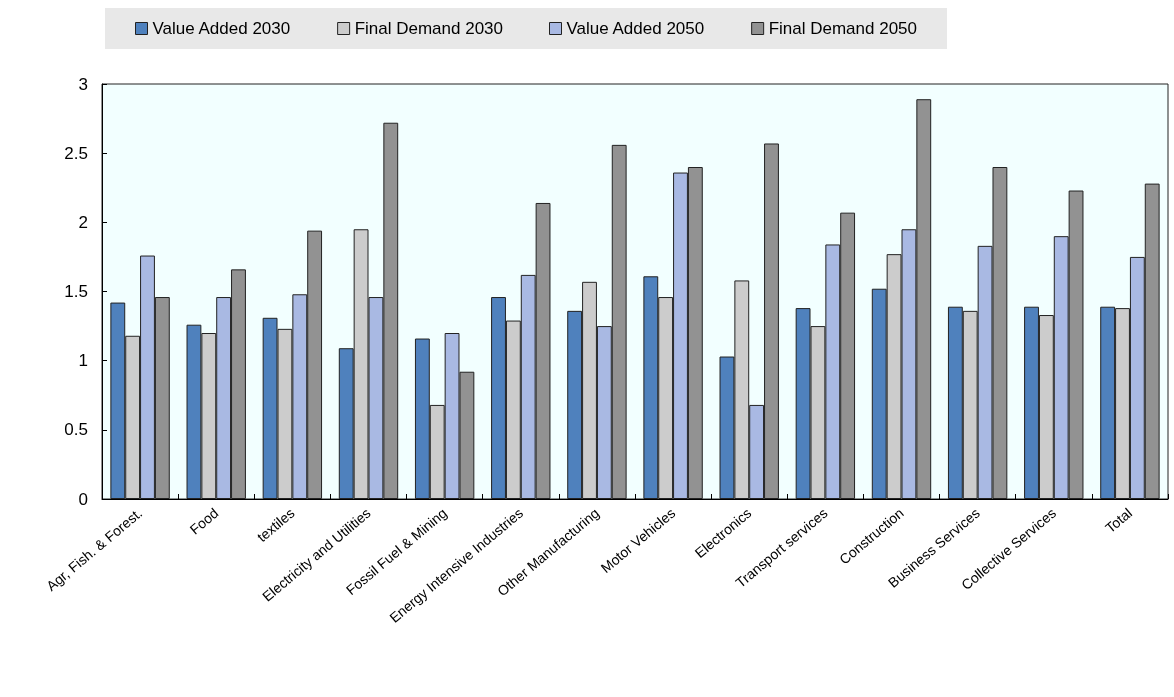 The image size is (1174, 697). What do you see at coordinates (76, 291) in the screenshot?
I see `y-tick-label: 1.5` at bounding box center [76, 291].